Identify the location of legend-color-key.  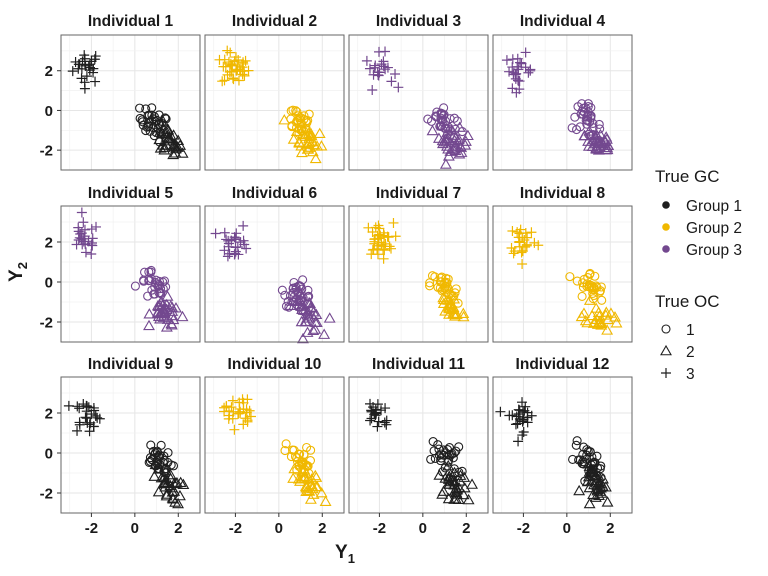
(666, 249).